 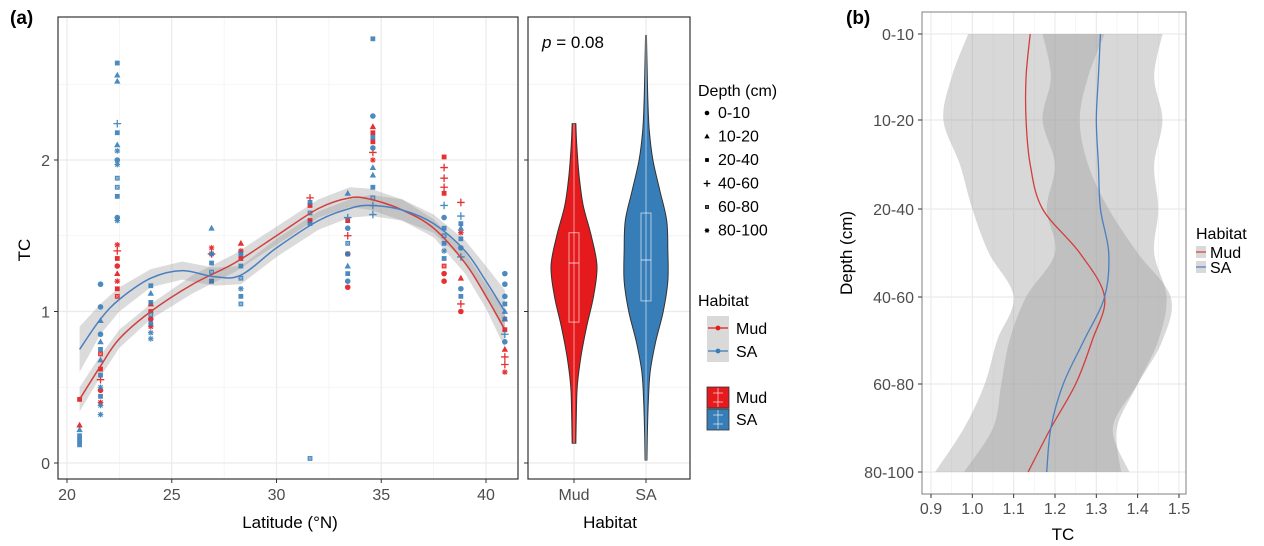 I want to click on profile-x-tick-label: 1.2, so click(x=1055, y=509).